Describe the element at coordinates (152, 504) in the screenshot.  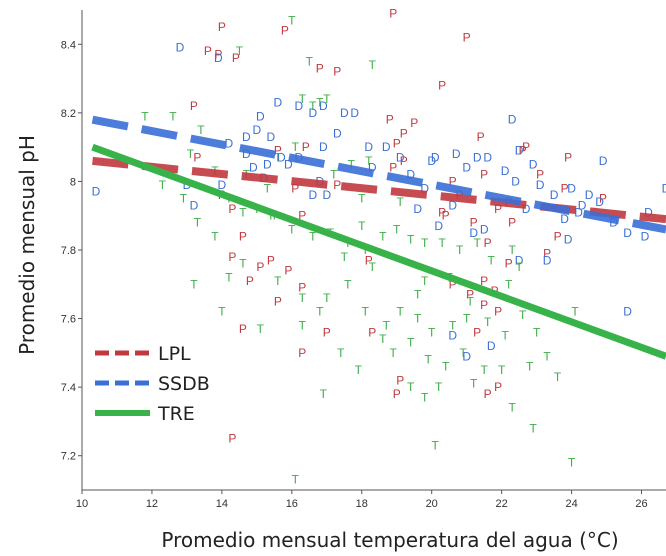
I see `x-tick-label: 12` at that location.